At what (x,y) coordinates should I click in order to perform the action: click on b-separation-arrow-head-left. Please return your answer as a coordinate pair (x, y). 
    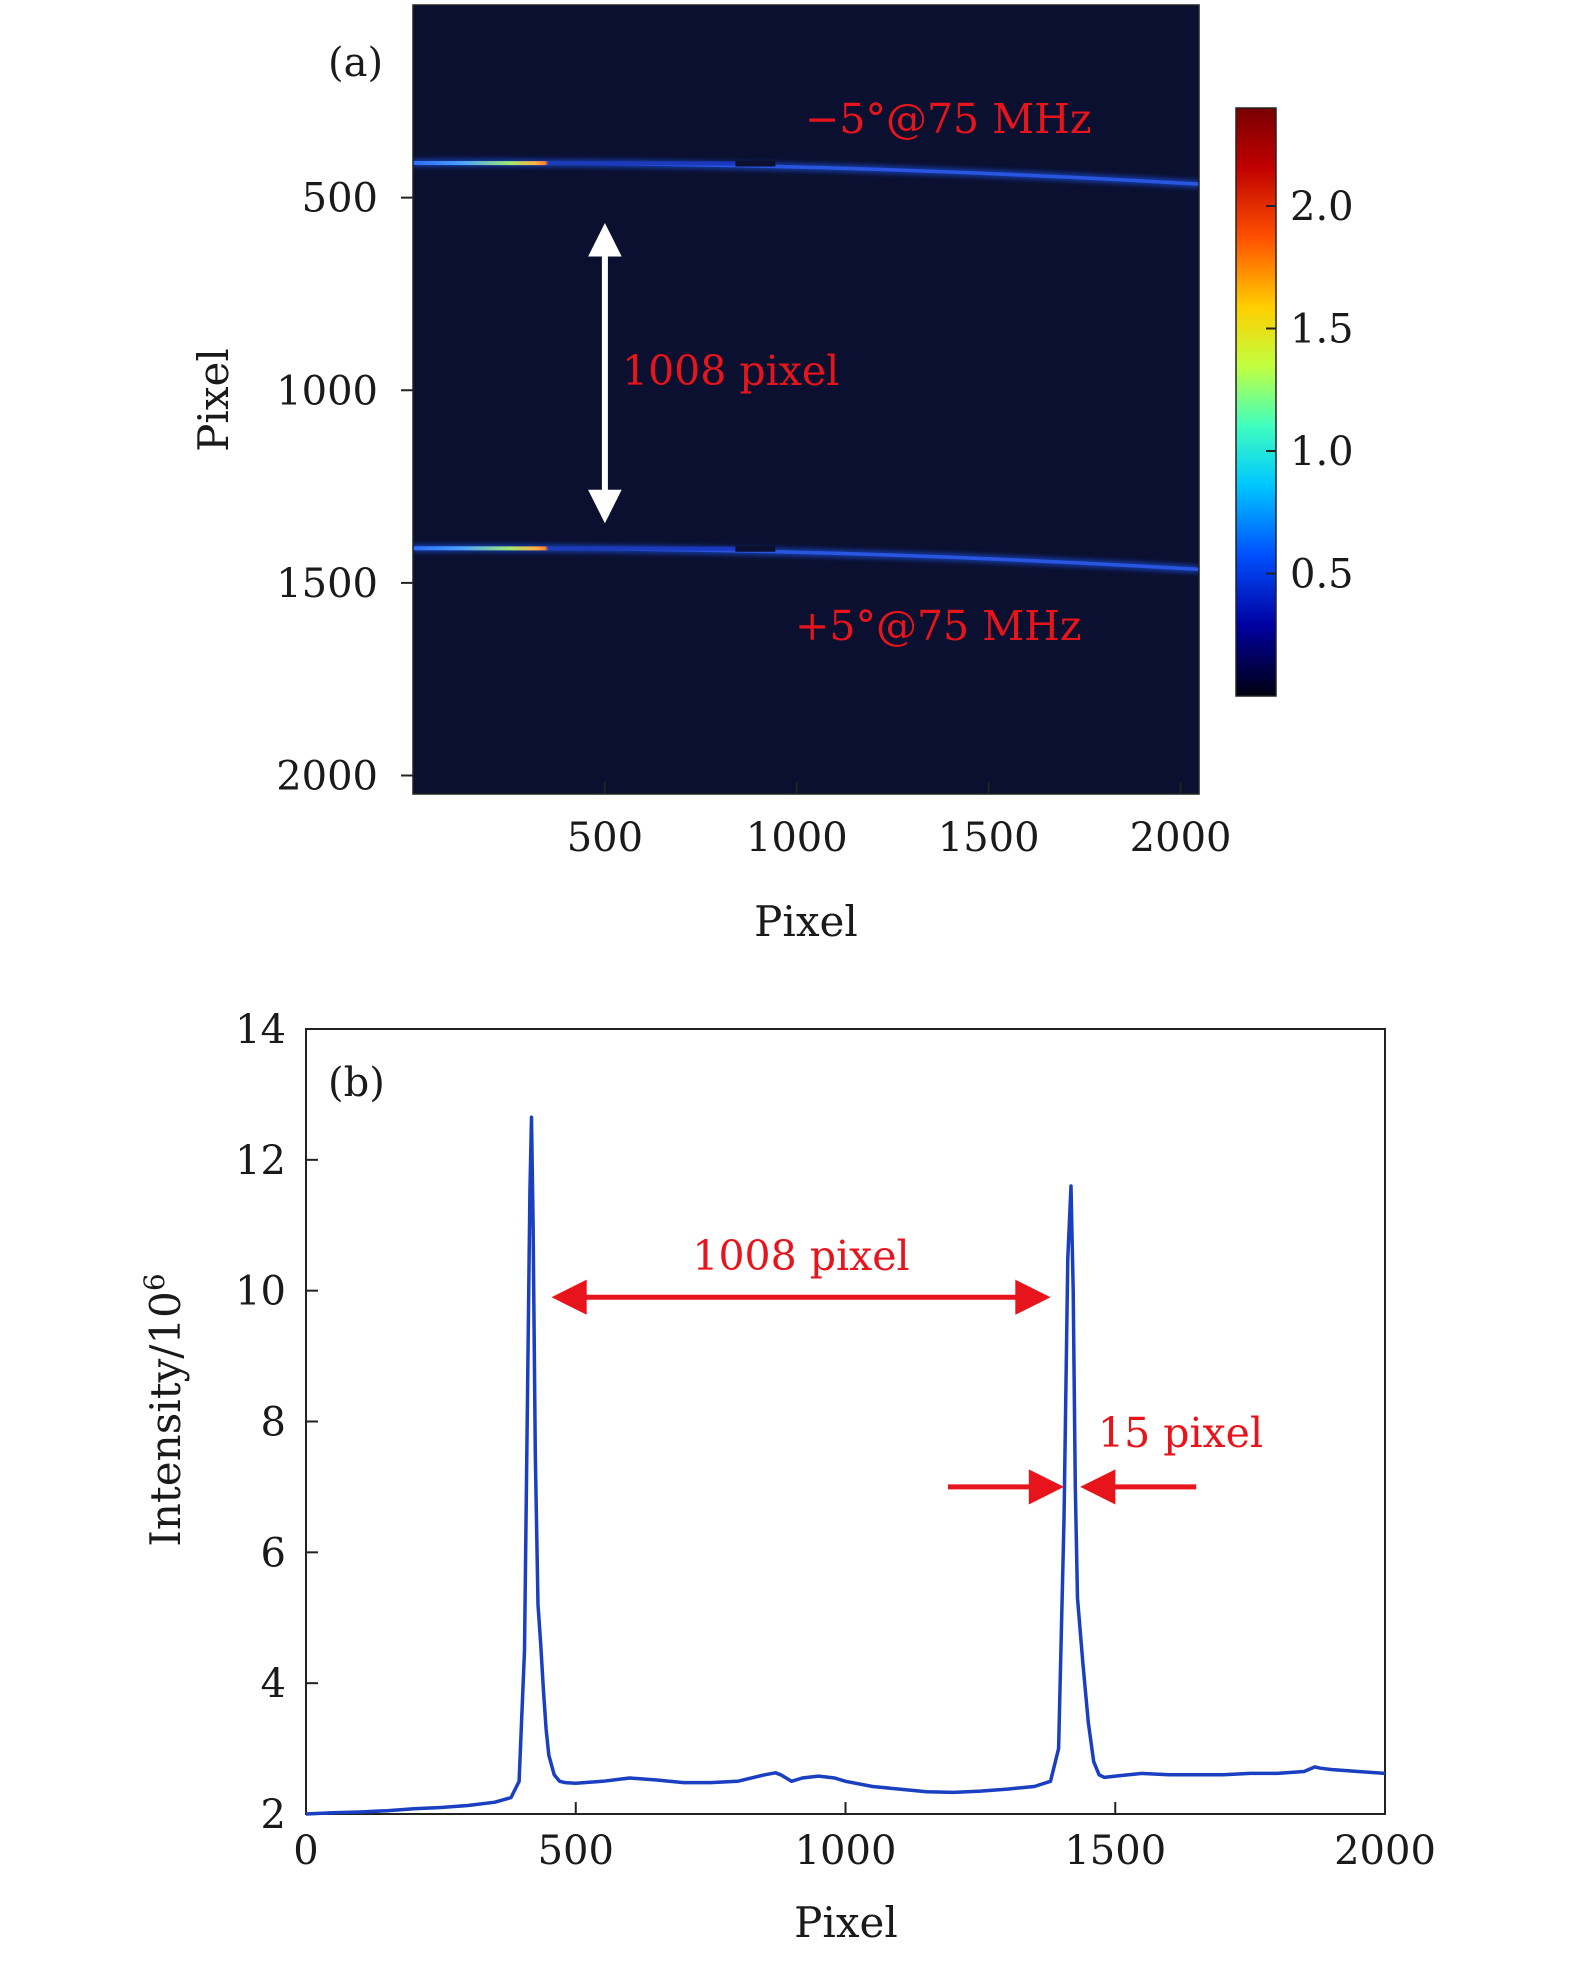
    Looking at the image, I should click on (569, 1297).